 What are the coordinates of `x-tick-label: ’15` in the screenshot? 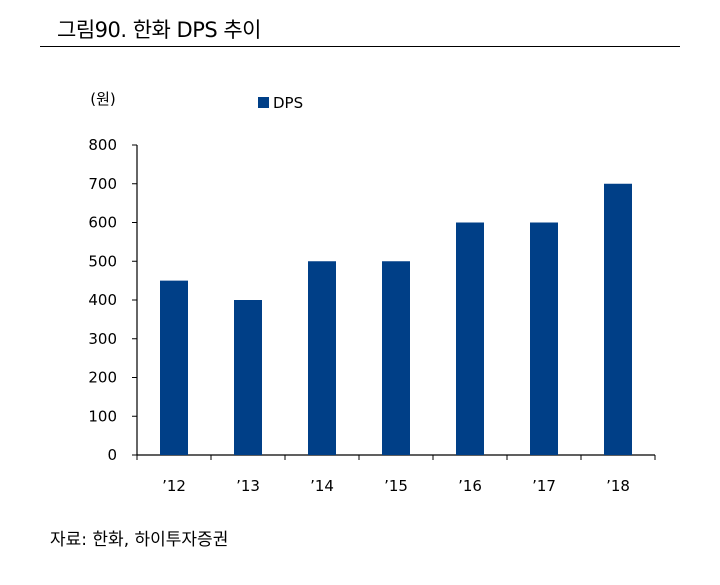 It's located at (396, 486).